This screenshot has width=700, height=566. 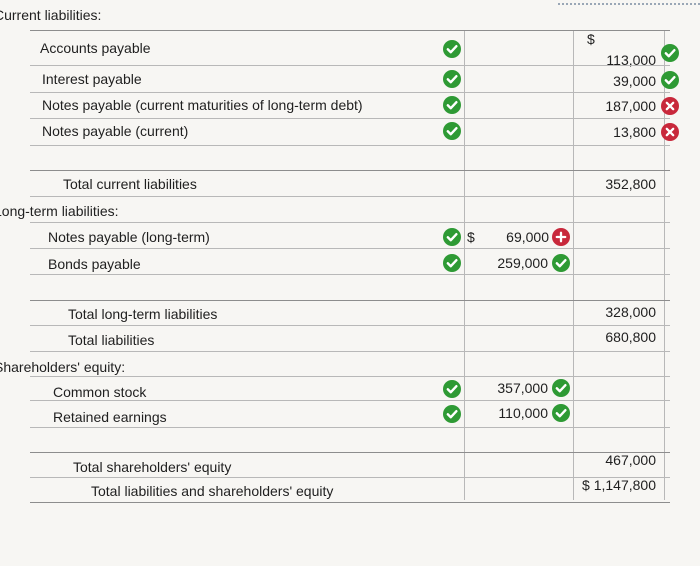 I want to click on plus-icon, so click(x=561, y=237).